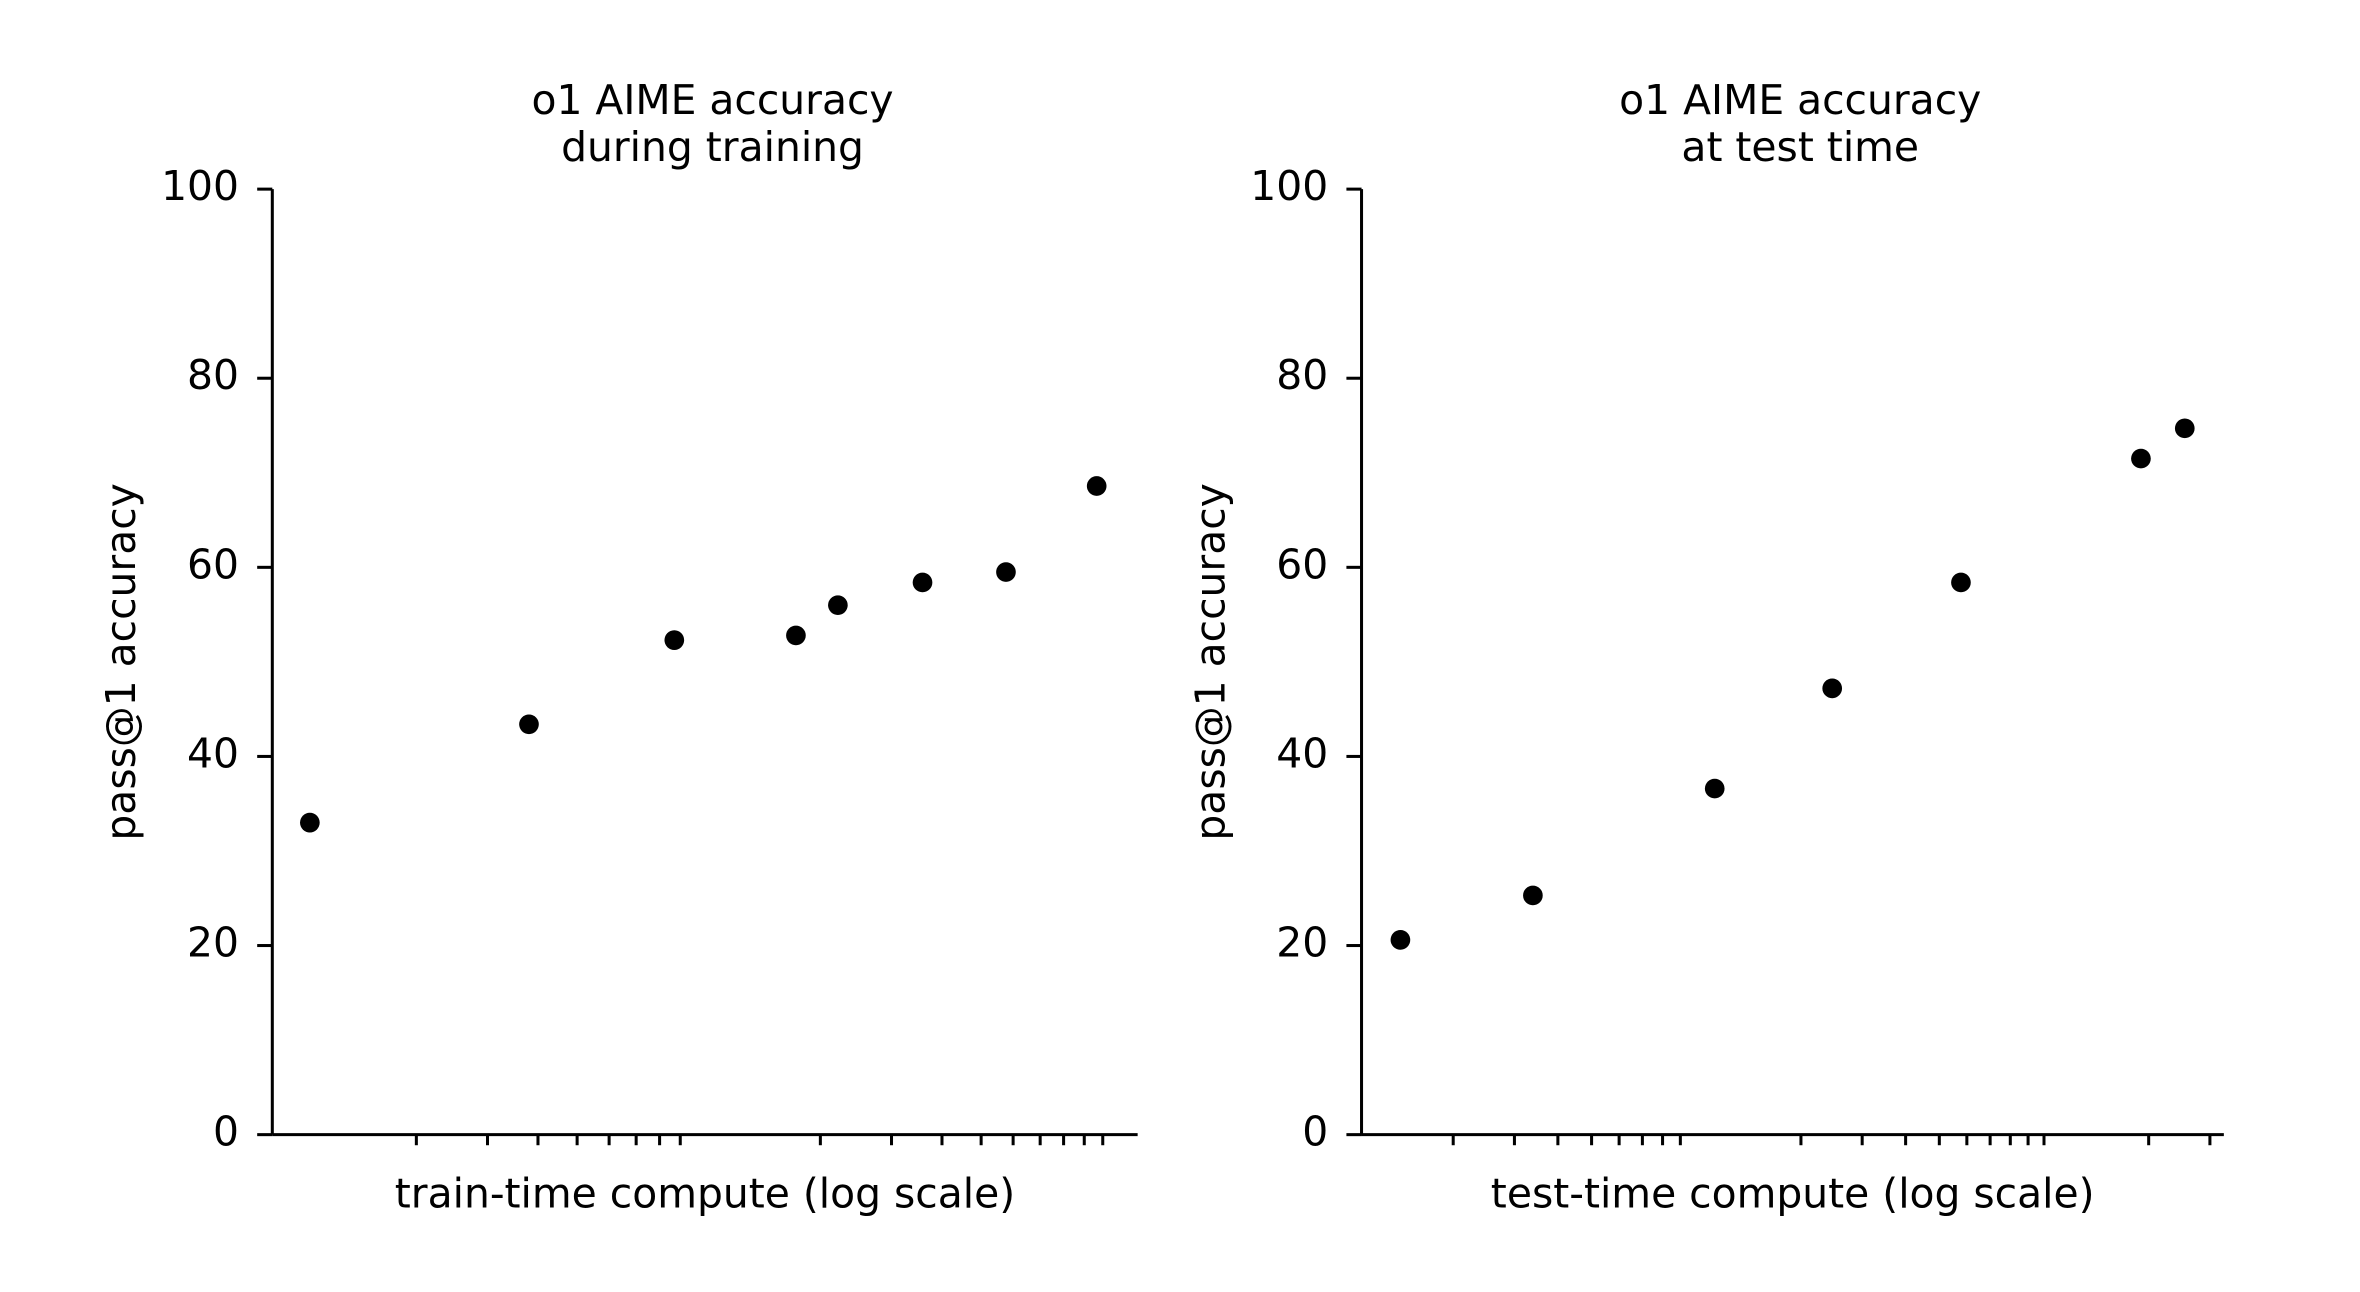 This screenshot has width=2360, height=1292. What do you see at coordinates (1800, 147) in the screenshot?
I see `chart-title: at test time` at bounding box center [1800, 147].